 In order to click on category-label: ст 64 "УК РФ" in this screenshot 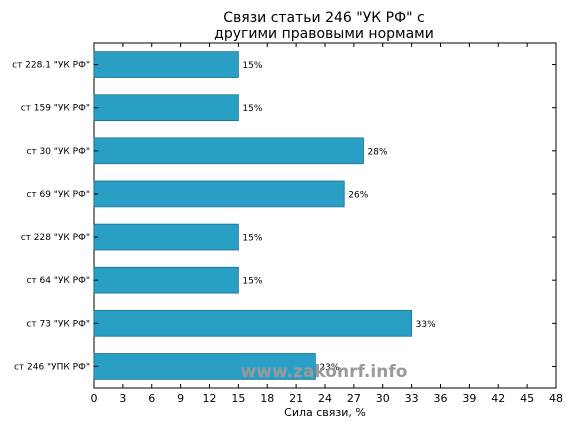, I will do `click(58, 281)`.